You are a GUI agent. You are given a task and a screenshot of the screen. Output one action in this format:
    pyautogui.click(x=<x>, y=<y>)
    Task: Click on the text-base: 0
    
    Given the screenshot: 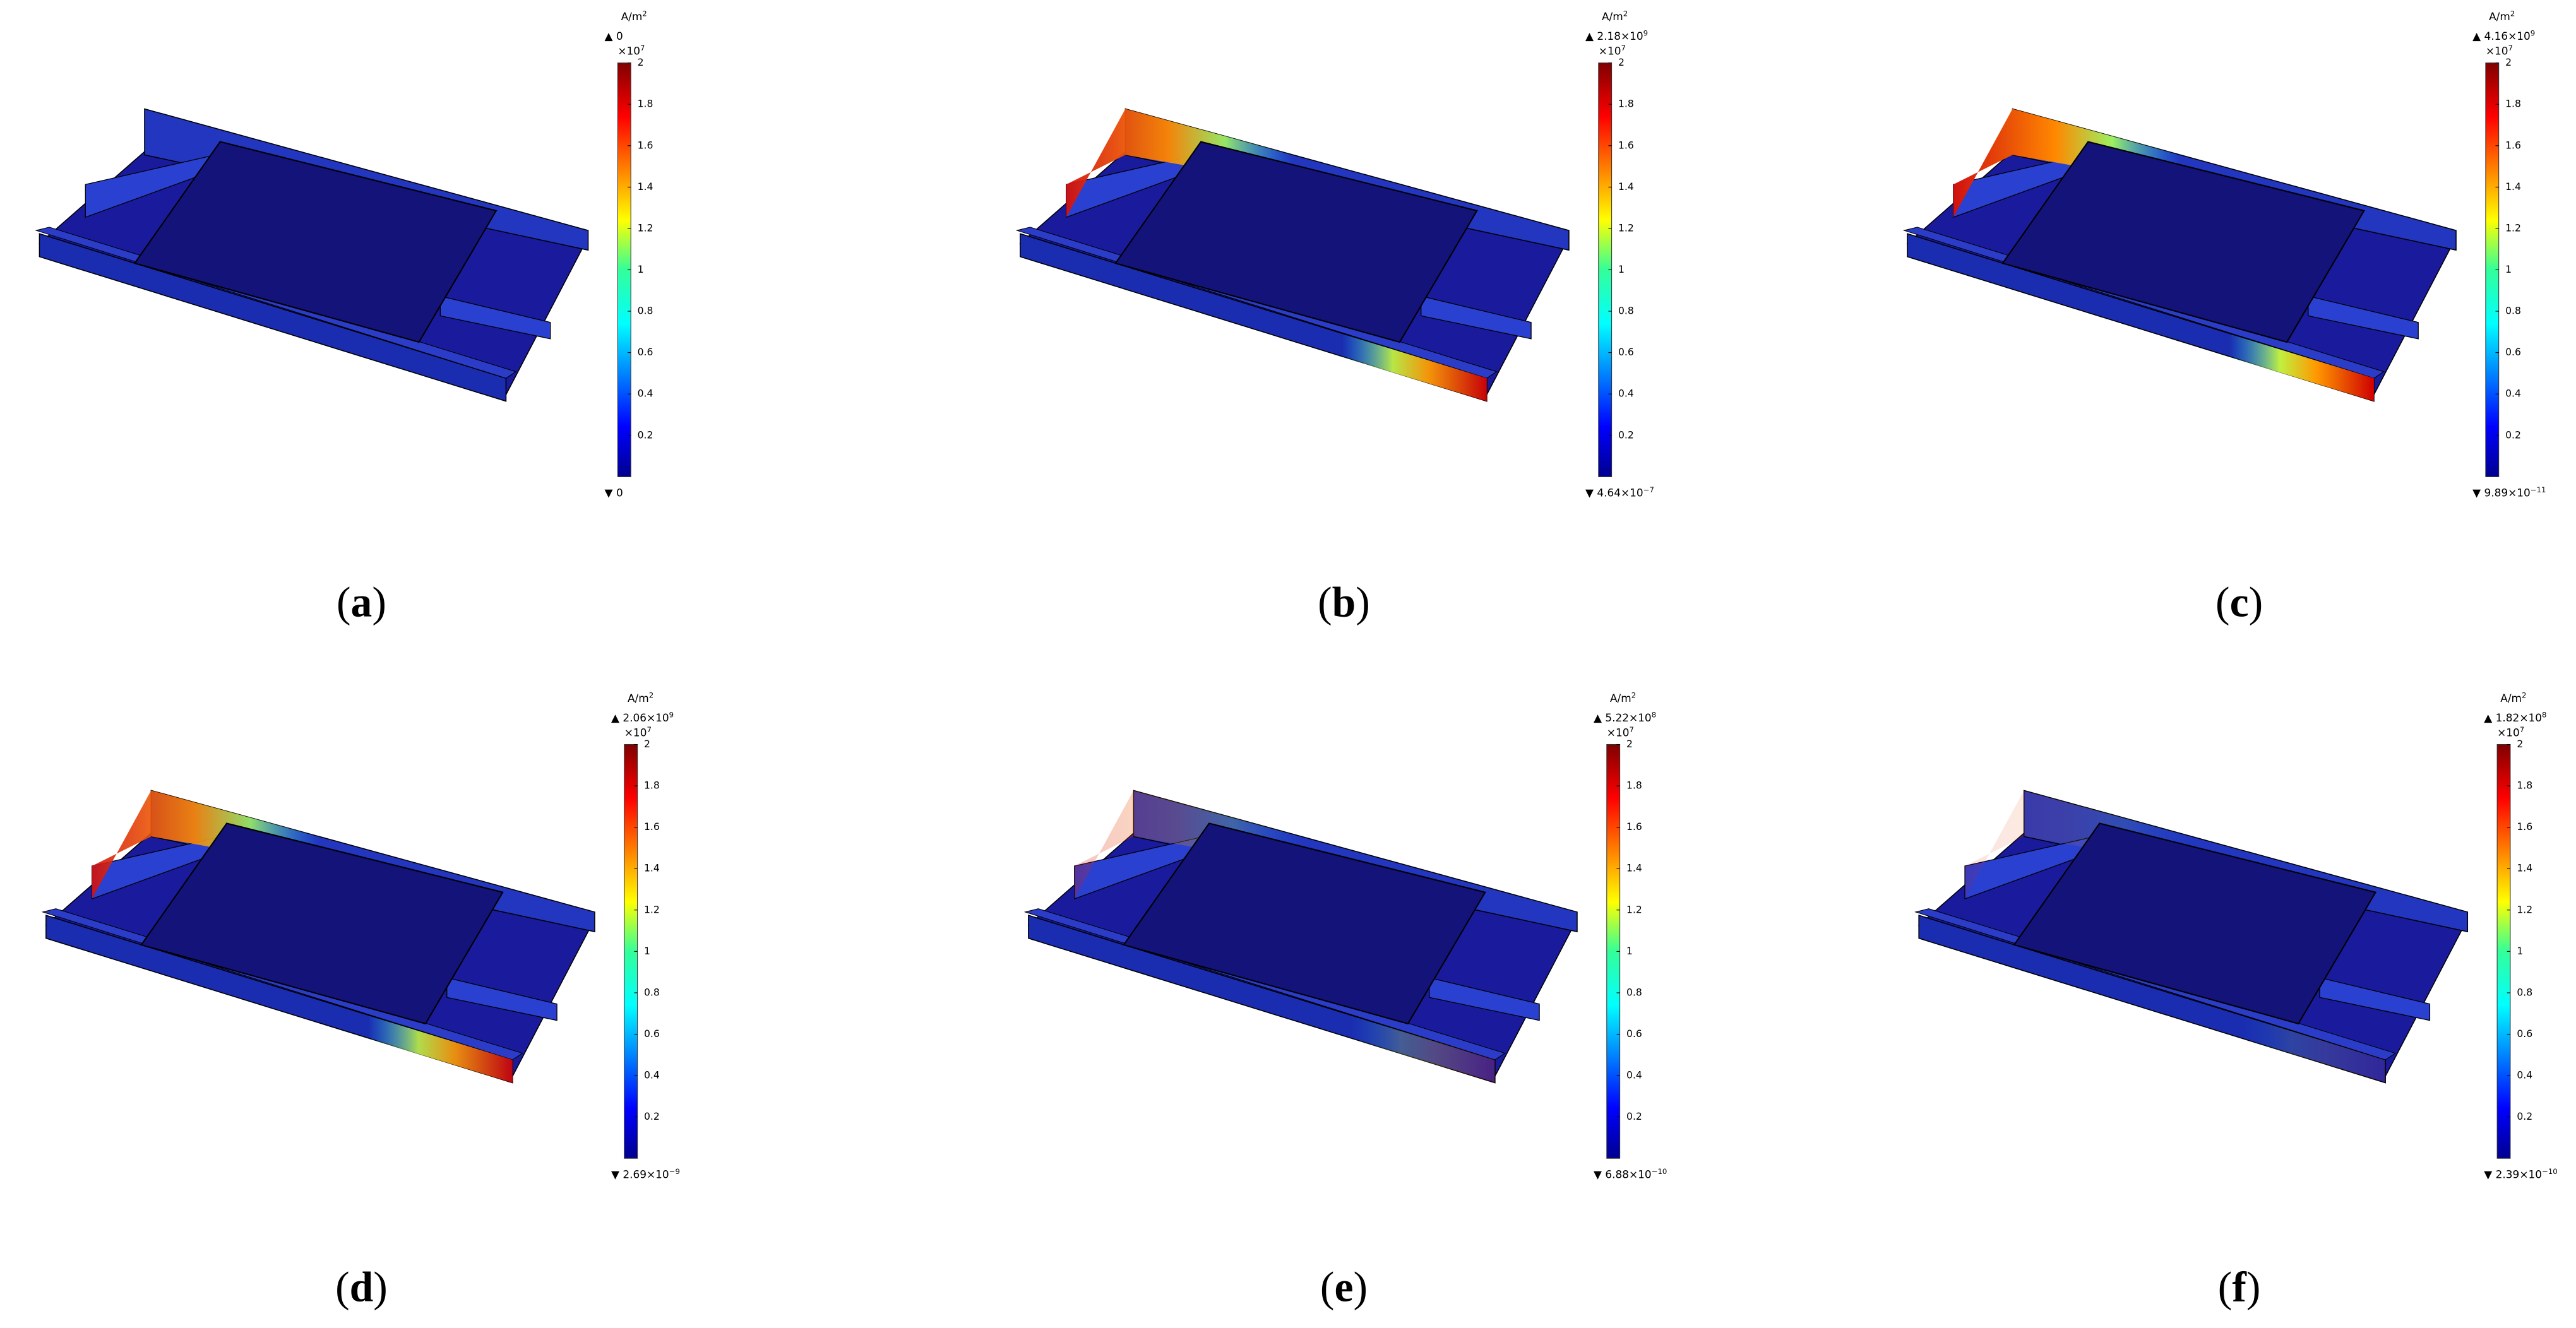 What is the action you would take?
    pyautogui.click(x=619, y=493)
    